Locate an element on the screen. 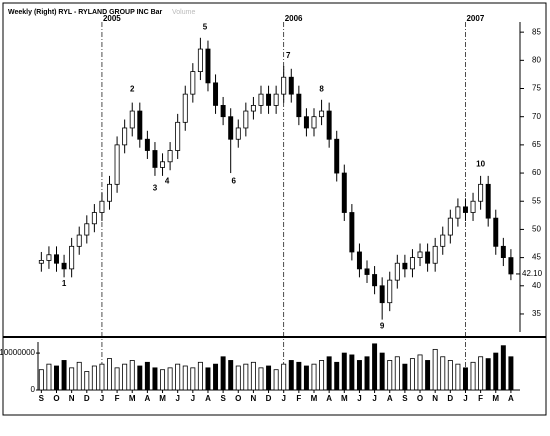 This screenshot has width=550, height=436. wave-label: 4 is located at coordinates (167, 181).